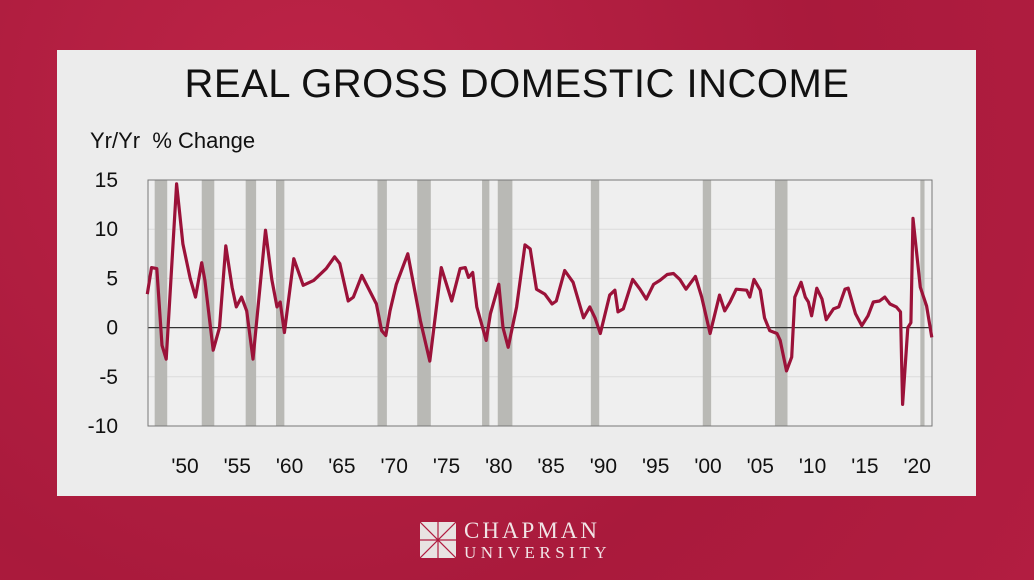  Describe the element at coordinates (237, 466) in the screenshot. I see `x-tick-label: '55` at that location.